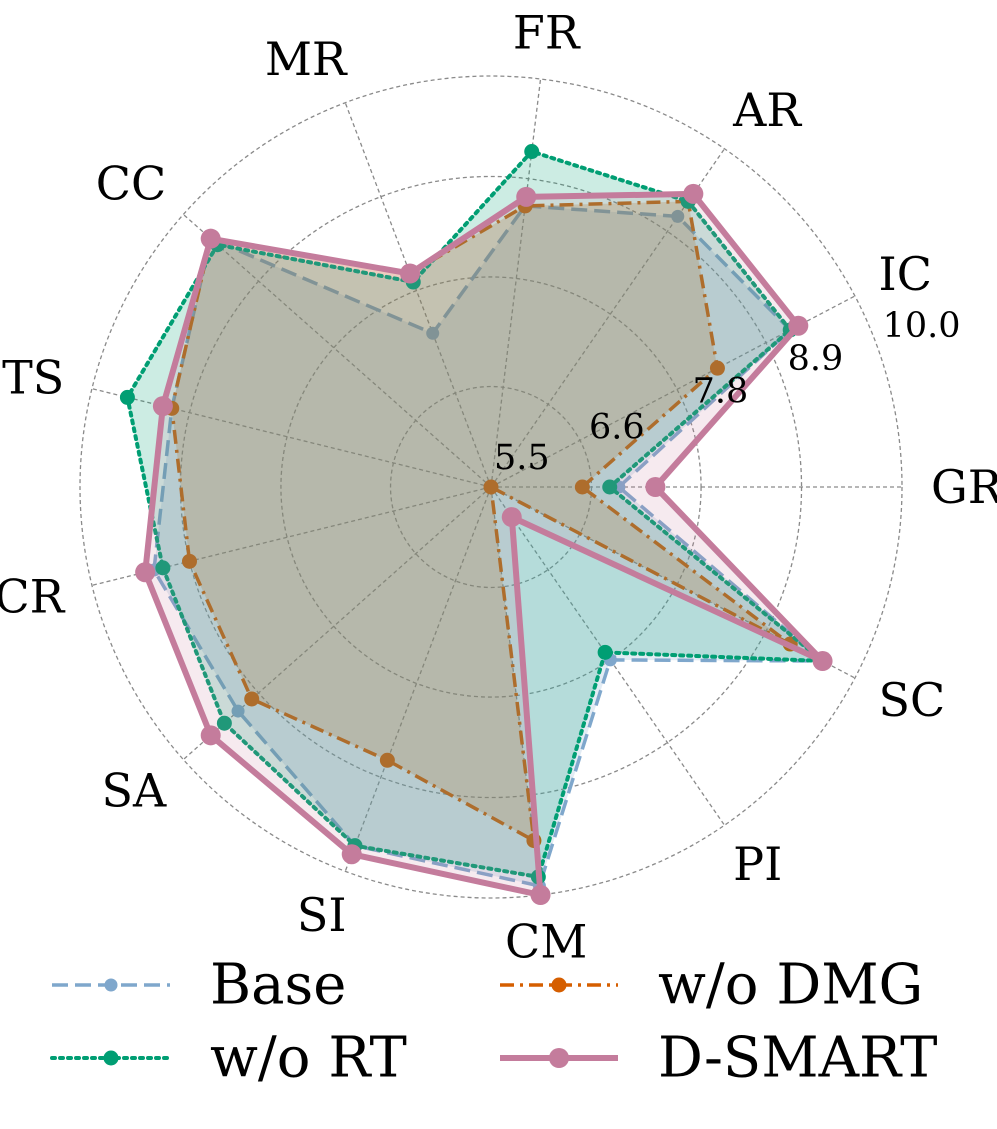 This screenshot has height=1129, width=997. I want to click on category-label-ts: TS, so click(33, 377).